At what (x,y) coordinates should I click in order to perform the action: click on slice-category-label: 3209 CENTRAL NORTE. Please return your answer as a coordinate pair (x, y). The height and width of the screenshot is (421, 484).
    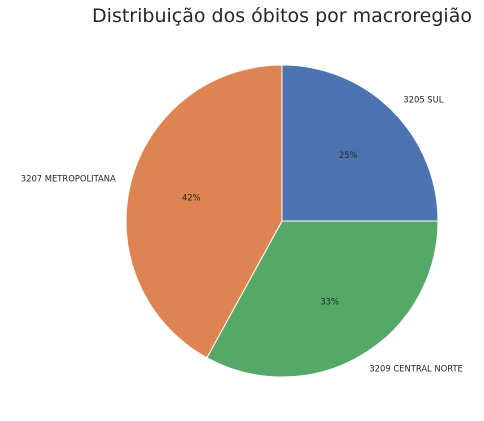
    Looking at the image, I should click on (416, 369).